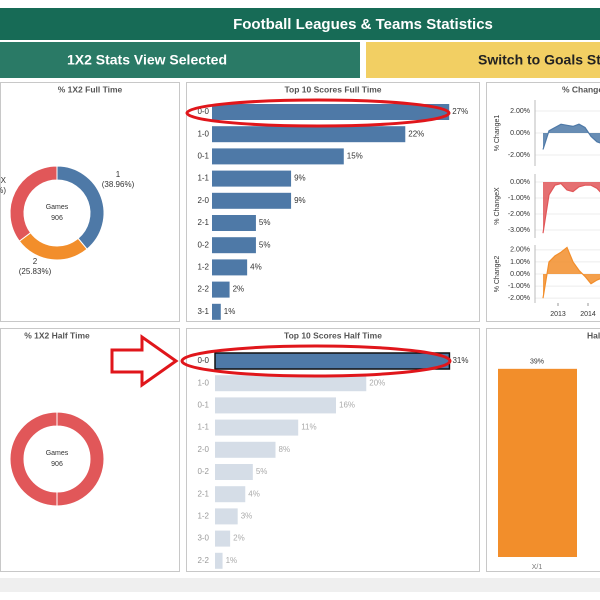 The image size is (600, 600). What do you see at coordinates (203, 493) in the screenshot?
I see `category-label: 2-1` at bounding box center [203, 493].